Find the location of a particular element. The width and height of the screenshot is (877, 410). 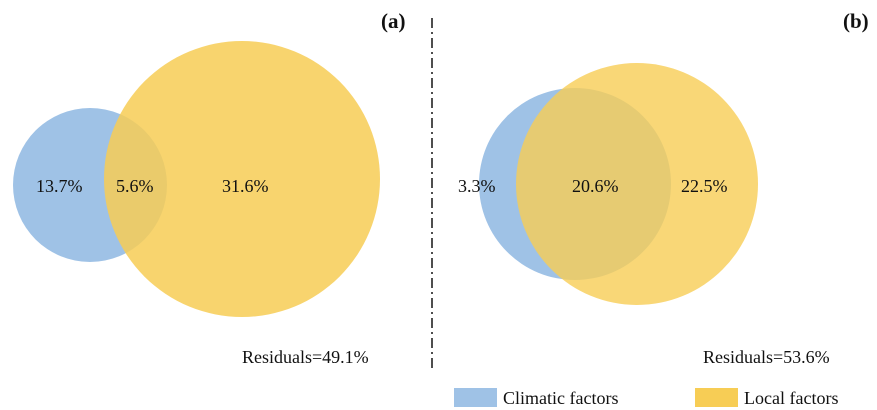

climatic-only-value-b: 3.3% is located at coordinates (477, 186).